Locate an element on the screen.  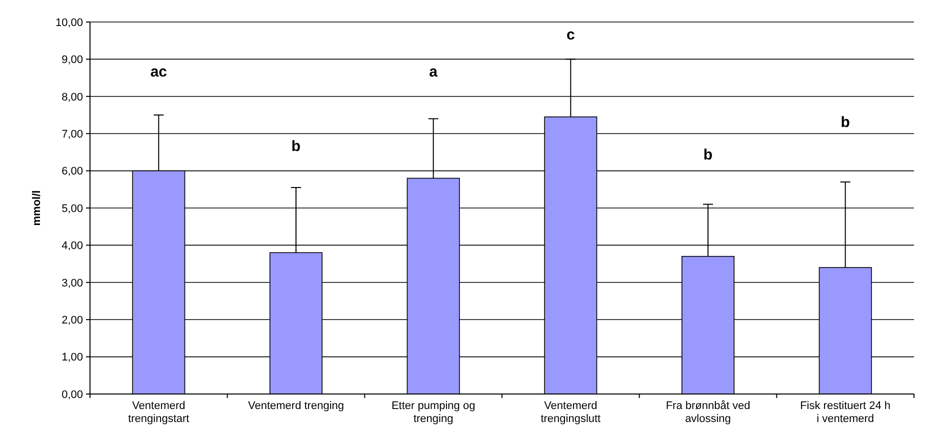
y-tick-label: 4,00 is located at coordinates (72, 246).